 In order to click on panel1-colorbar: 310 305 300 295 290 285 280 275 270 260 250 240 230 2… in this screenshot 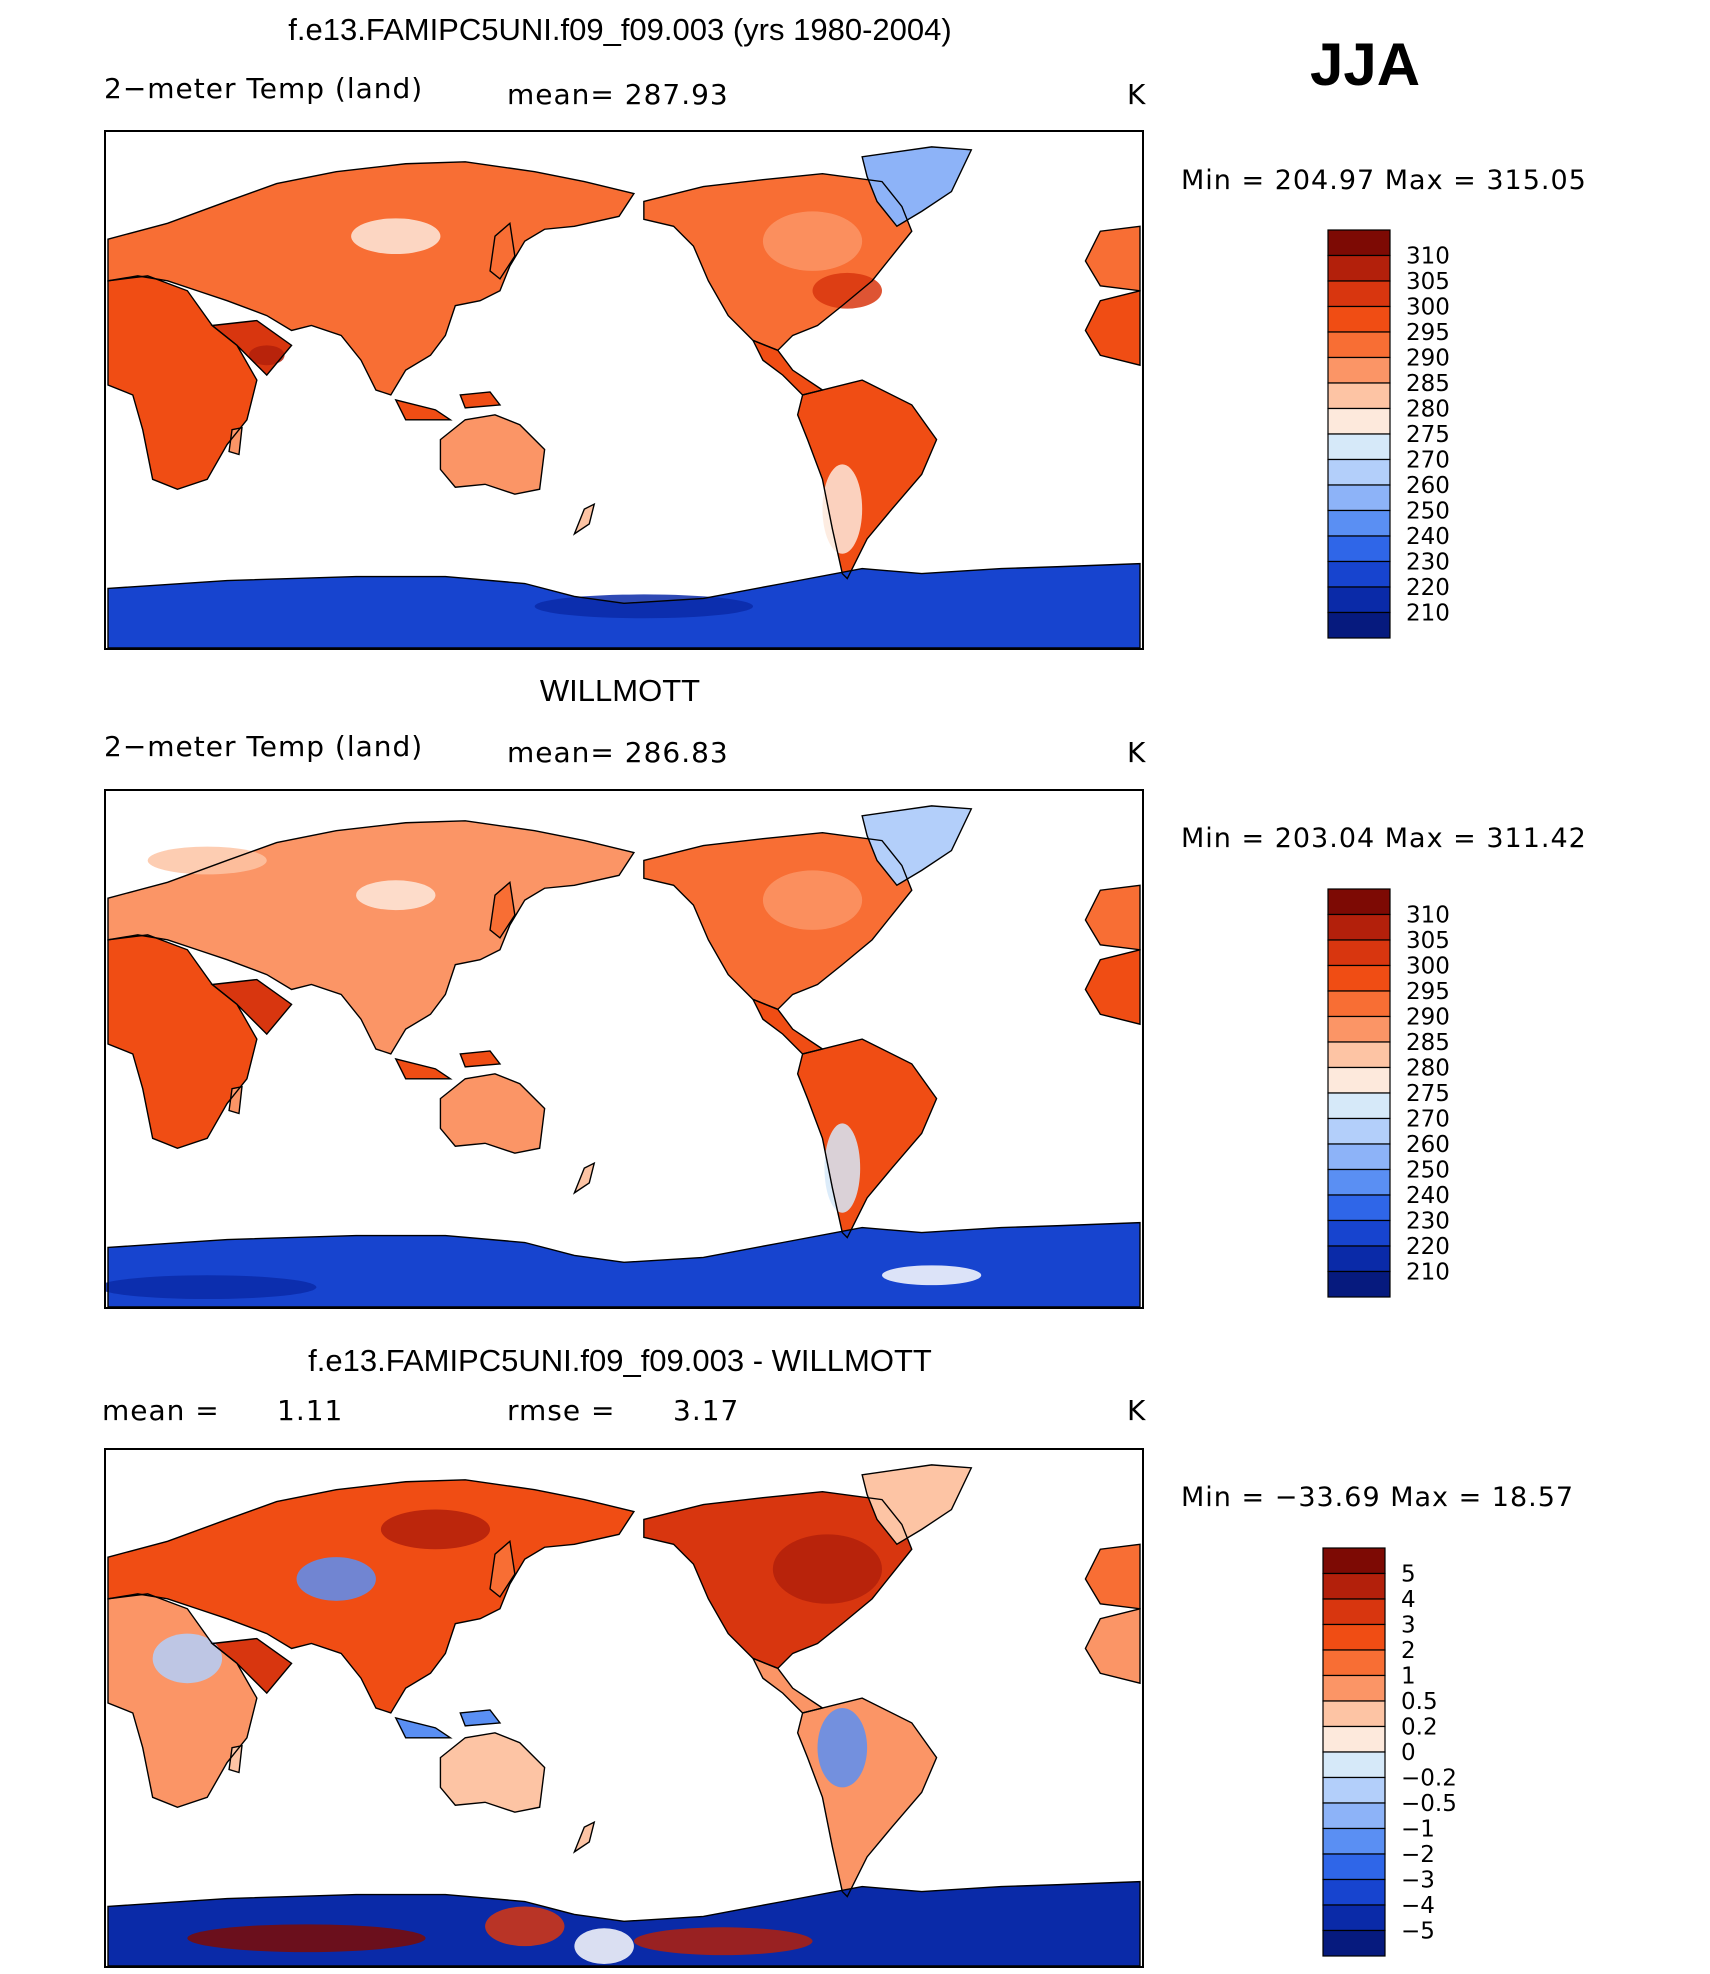, I will do `click(1437, 439)`.